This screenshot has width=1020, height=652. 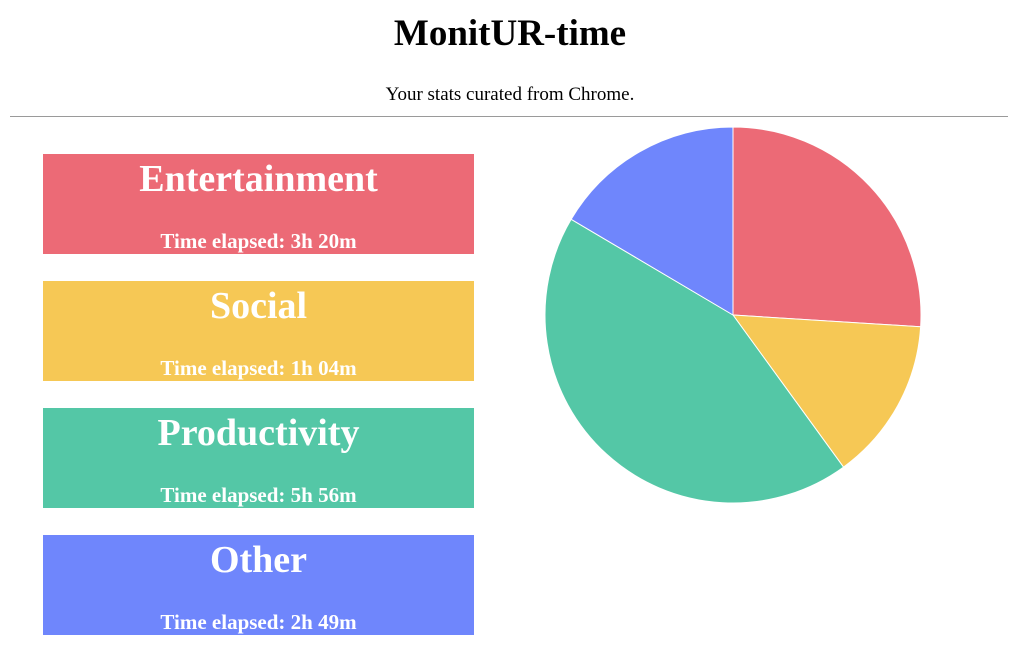 I want to click on category-time: Time elapsed: 2h 49m, so click(x=258, y=622).